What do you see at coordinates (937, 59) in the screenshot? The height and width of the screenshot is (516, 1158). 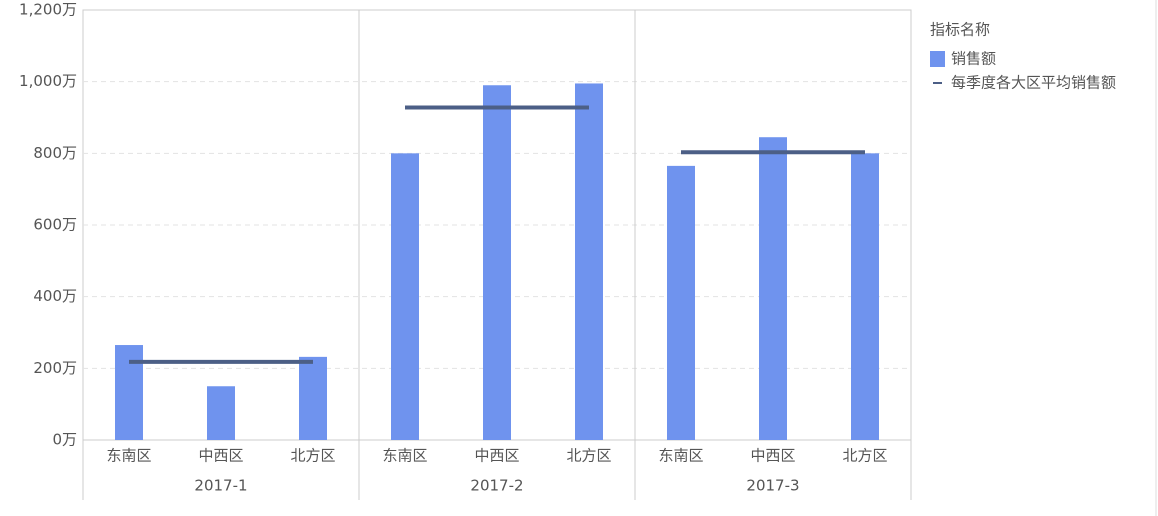 I see `legend-swatch` at bounding box center [937, 59].